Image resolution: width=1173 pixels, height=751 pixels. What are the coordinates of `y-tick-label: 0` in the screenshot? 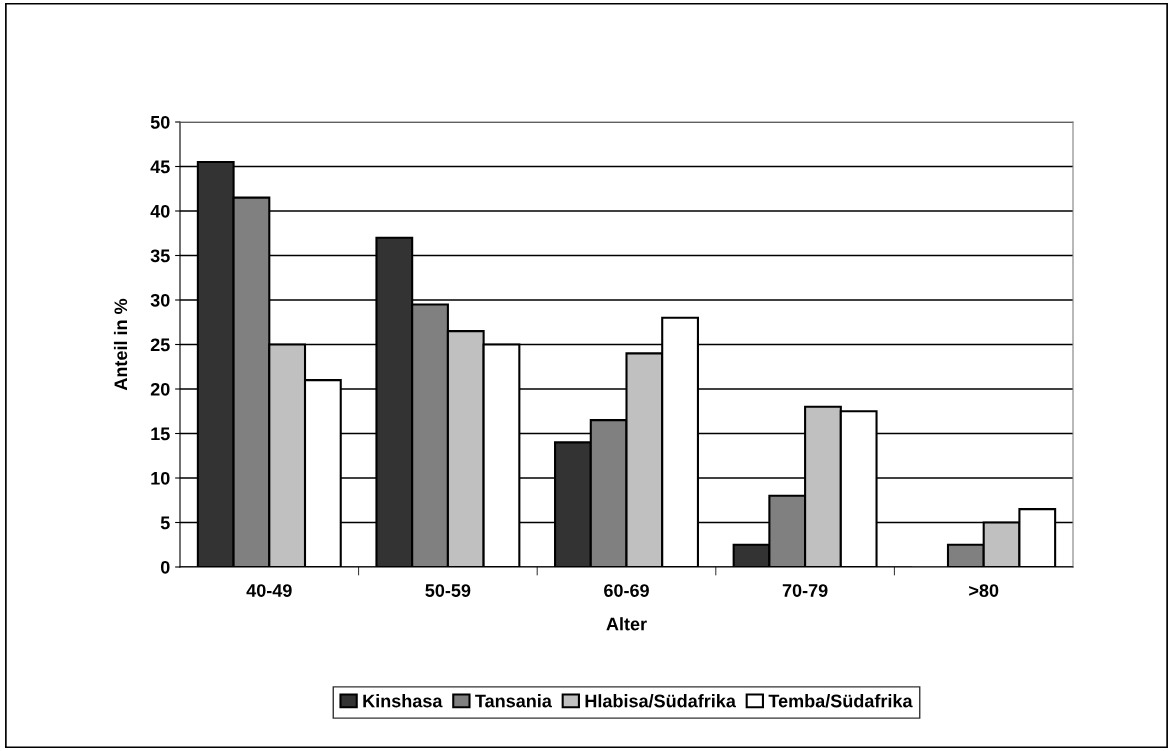 It's located at (165, 567).